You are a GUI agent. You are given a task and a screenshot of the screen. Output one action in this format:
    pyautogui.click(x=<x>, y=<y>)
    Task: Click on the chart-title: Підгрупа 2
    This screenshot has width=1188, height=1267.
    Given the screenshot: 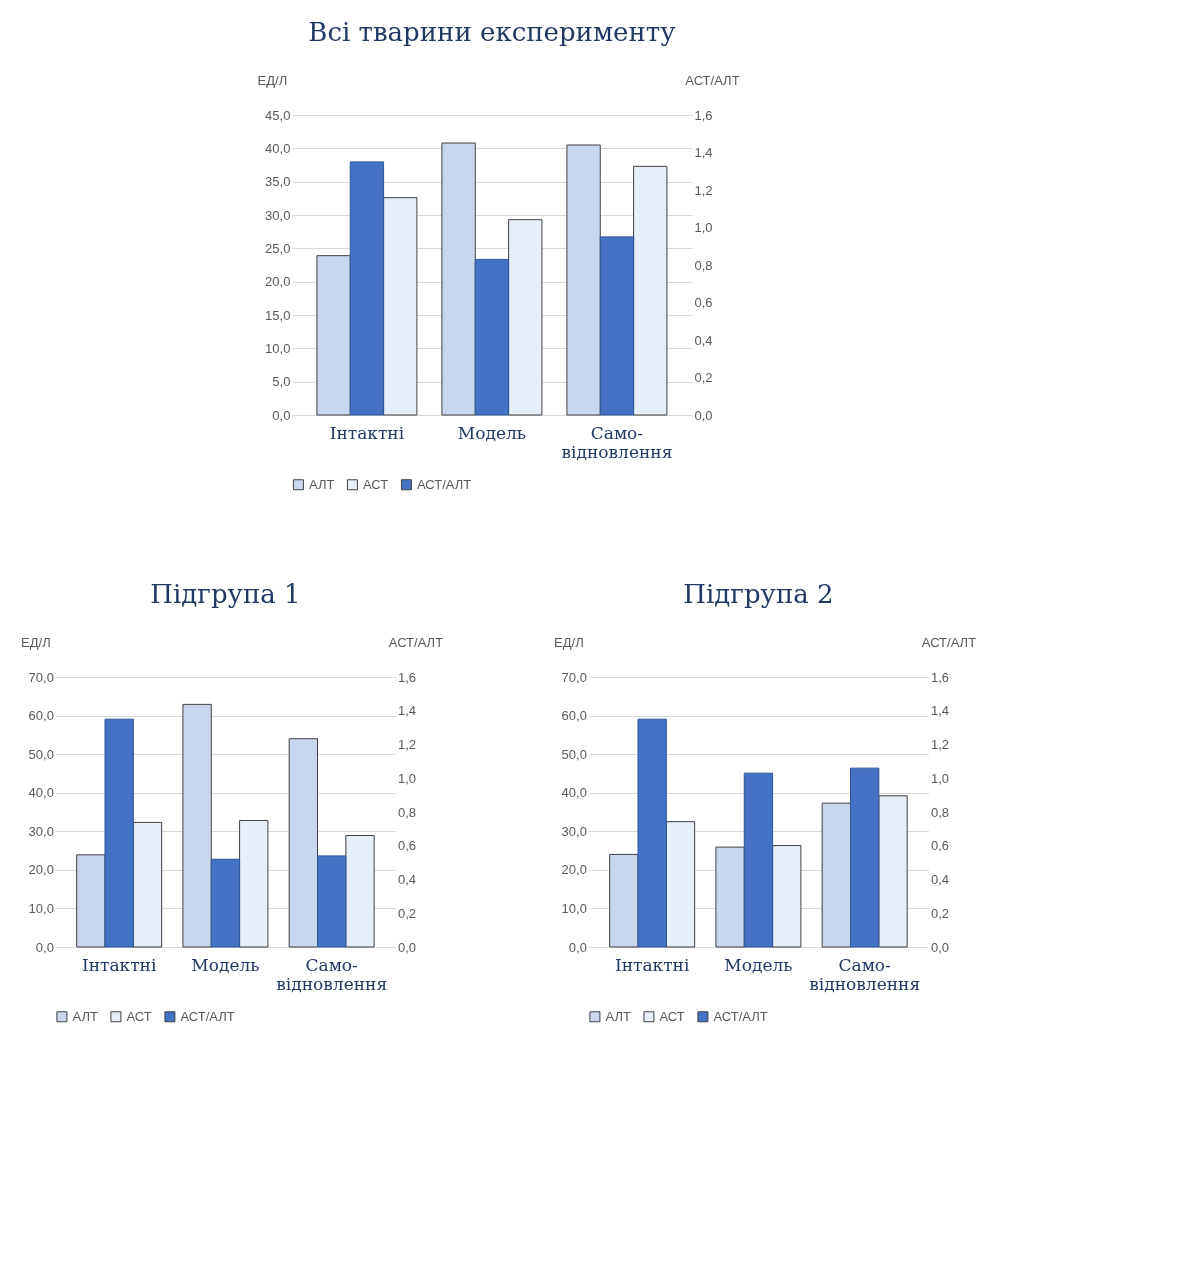 What is the action you would take?
    pyautogui.click(x=758, y=594)
    